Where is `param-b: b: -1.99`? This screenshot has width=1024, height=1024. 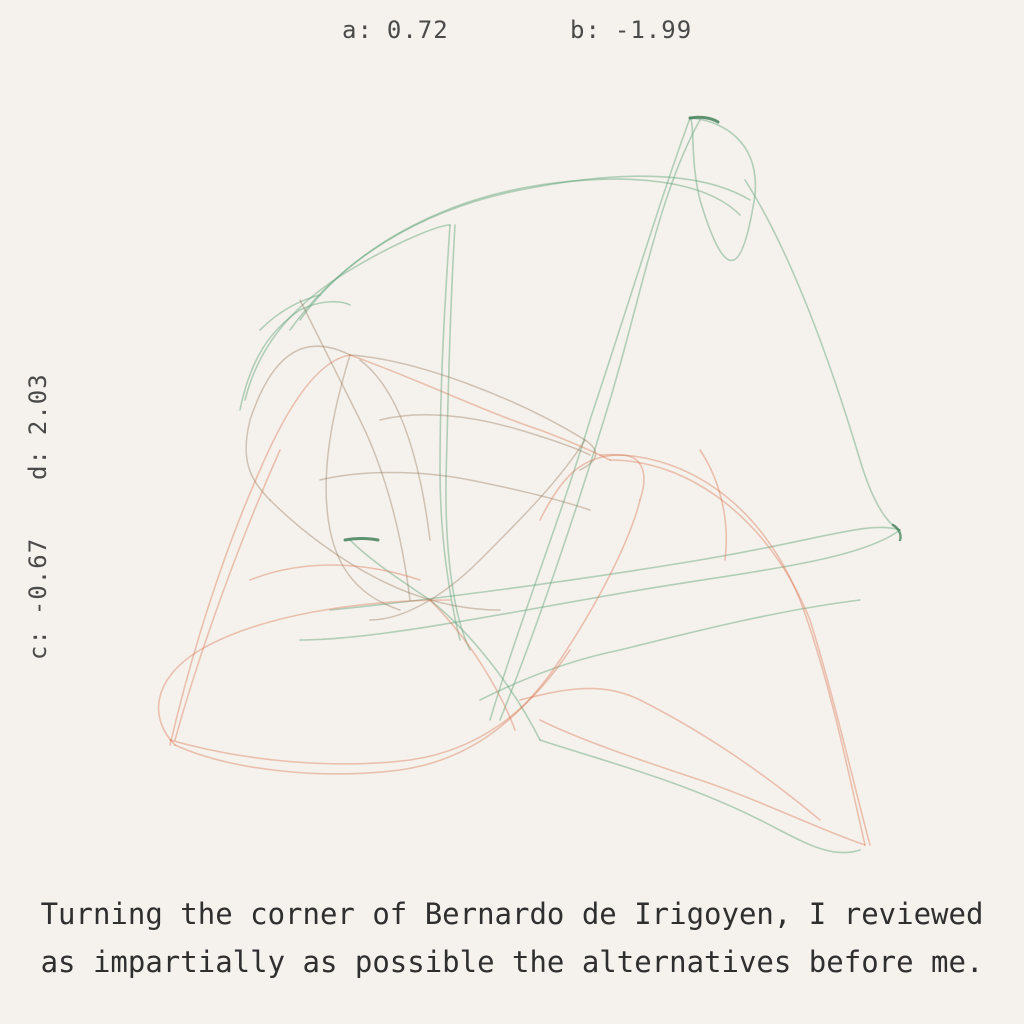 param-b: b: -1.99 is located at coordinates (631, 30).